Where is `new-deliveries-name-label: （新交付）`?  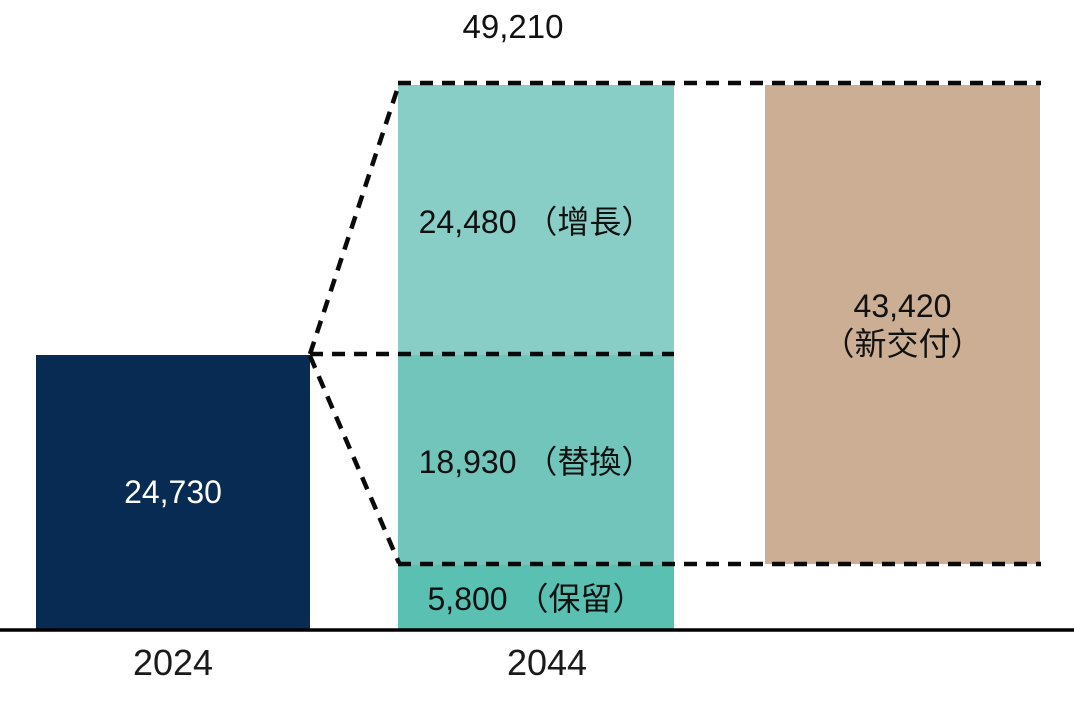 new-deliveries-name-label: （新交付） is located at coordinates (902, 343).